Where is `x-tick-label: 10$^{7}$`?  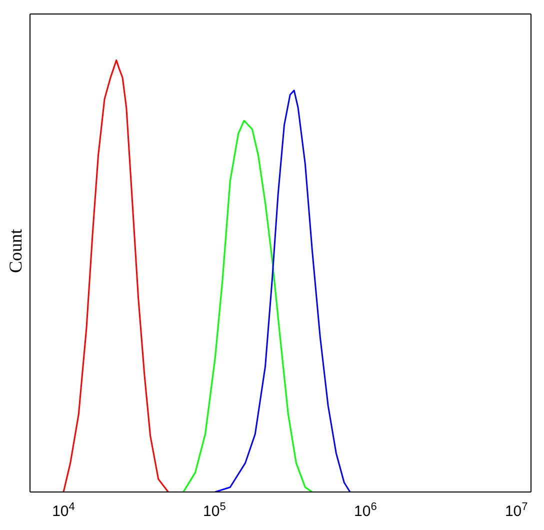
x-tick-label: 10$^{7}$ is located at coordinates (516, 510).